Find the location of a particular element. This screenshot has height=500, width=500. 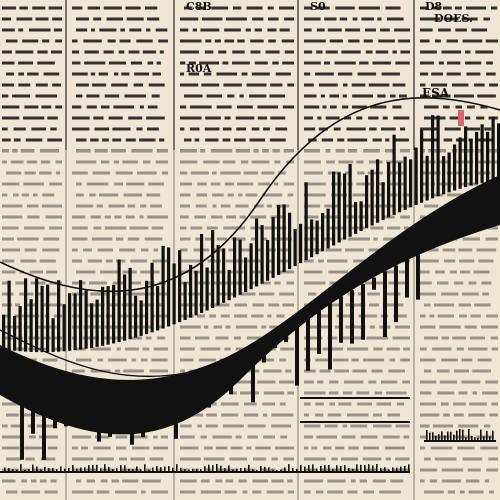

column-4-header: S0 is located at coordinates (318, 6).